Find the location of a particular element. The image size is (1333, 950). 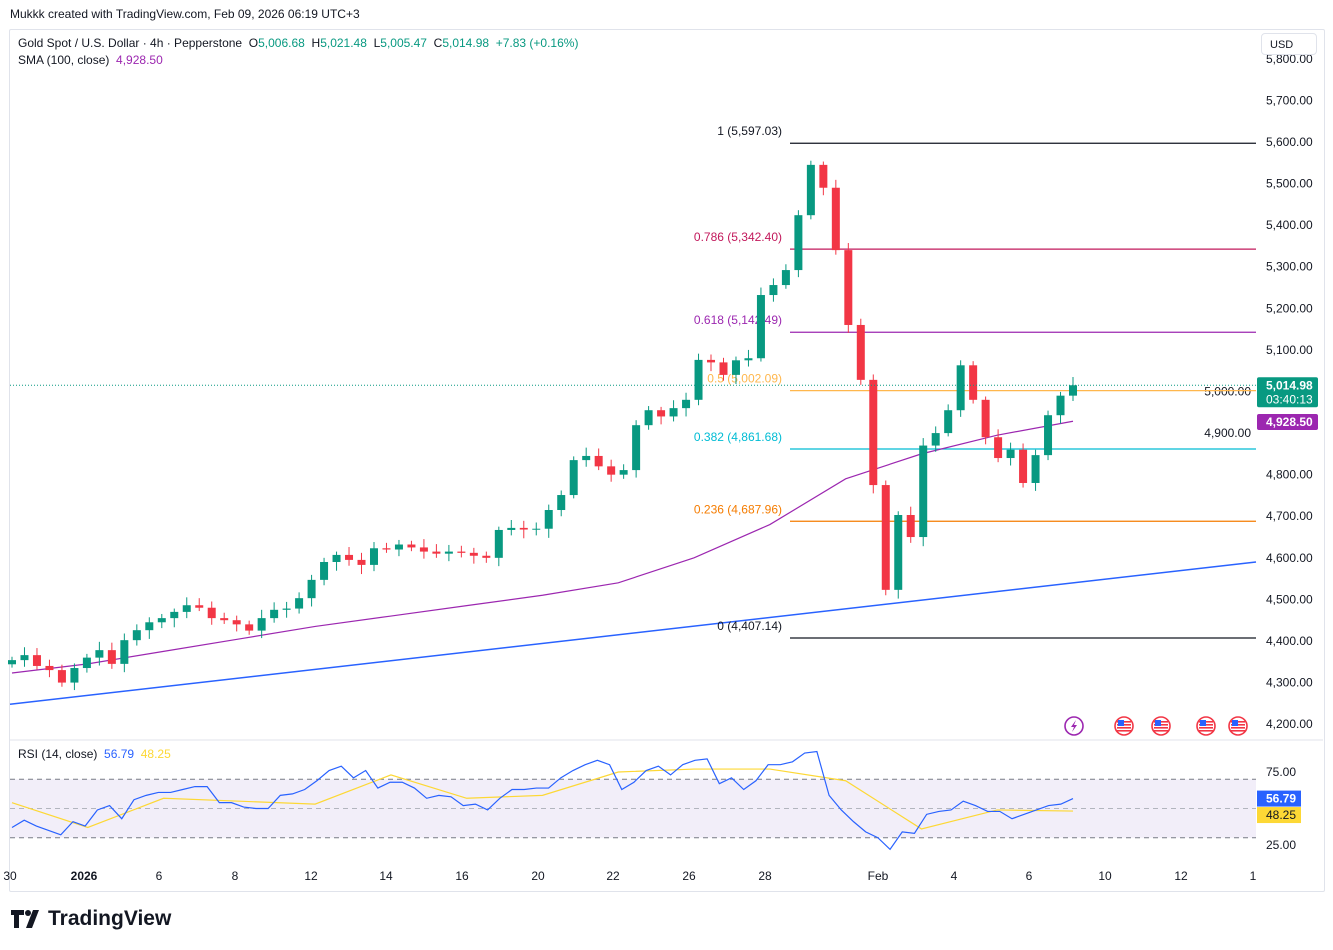

open-label: O is located at coordinates (253, 43).